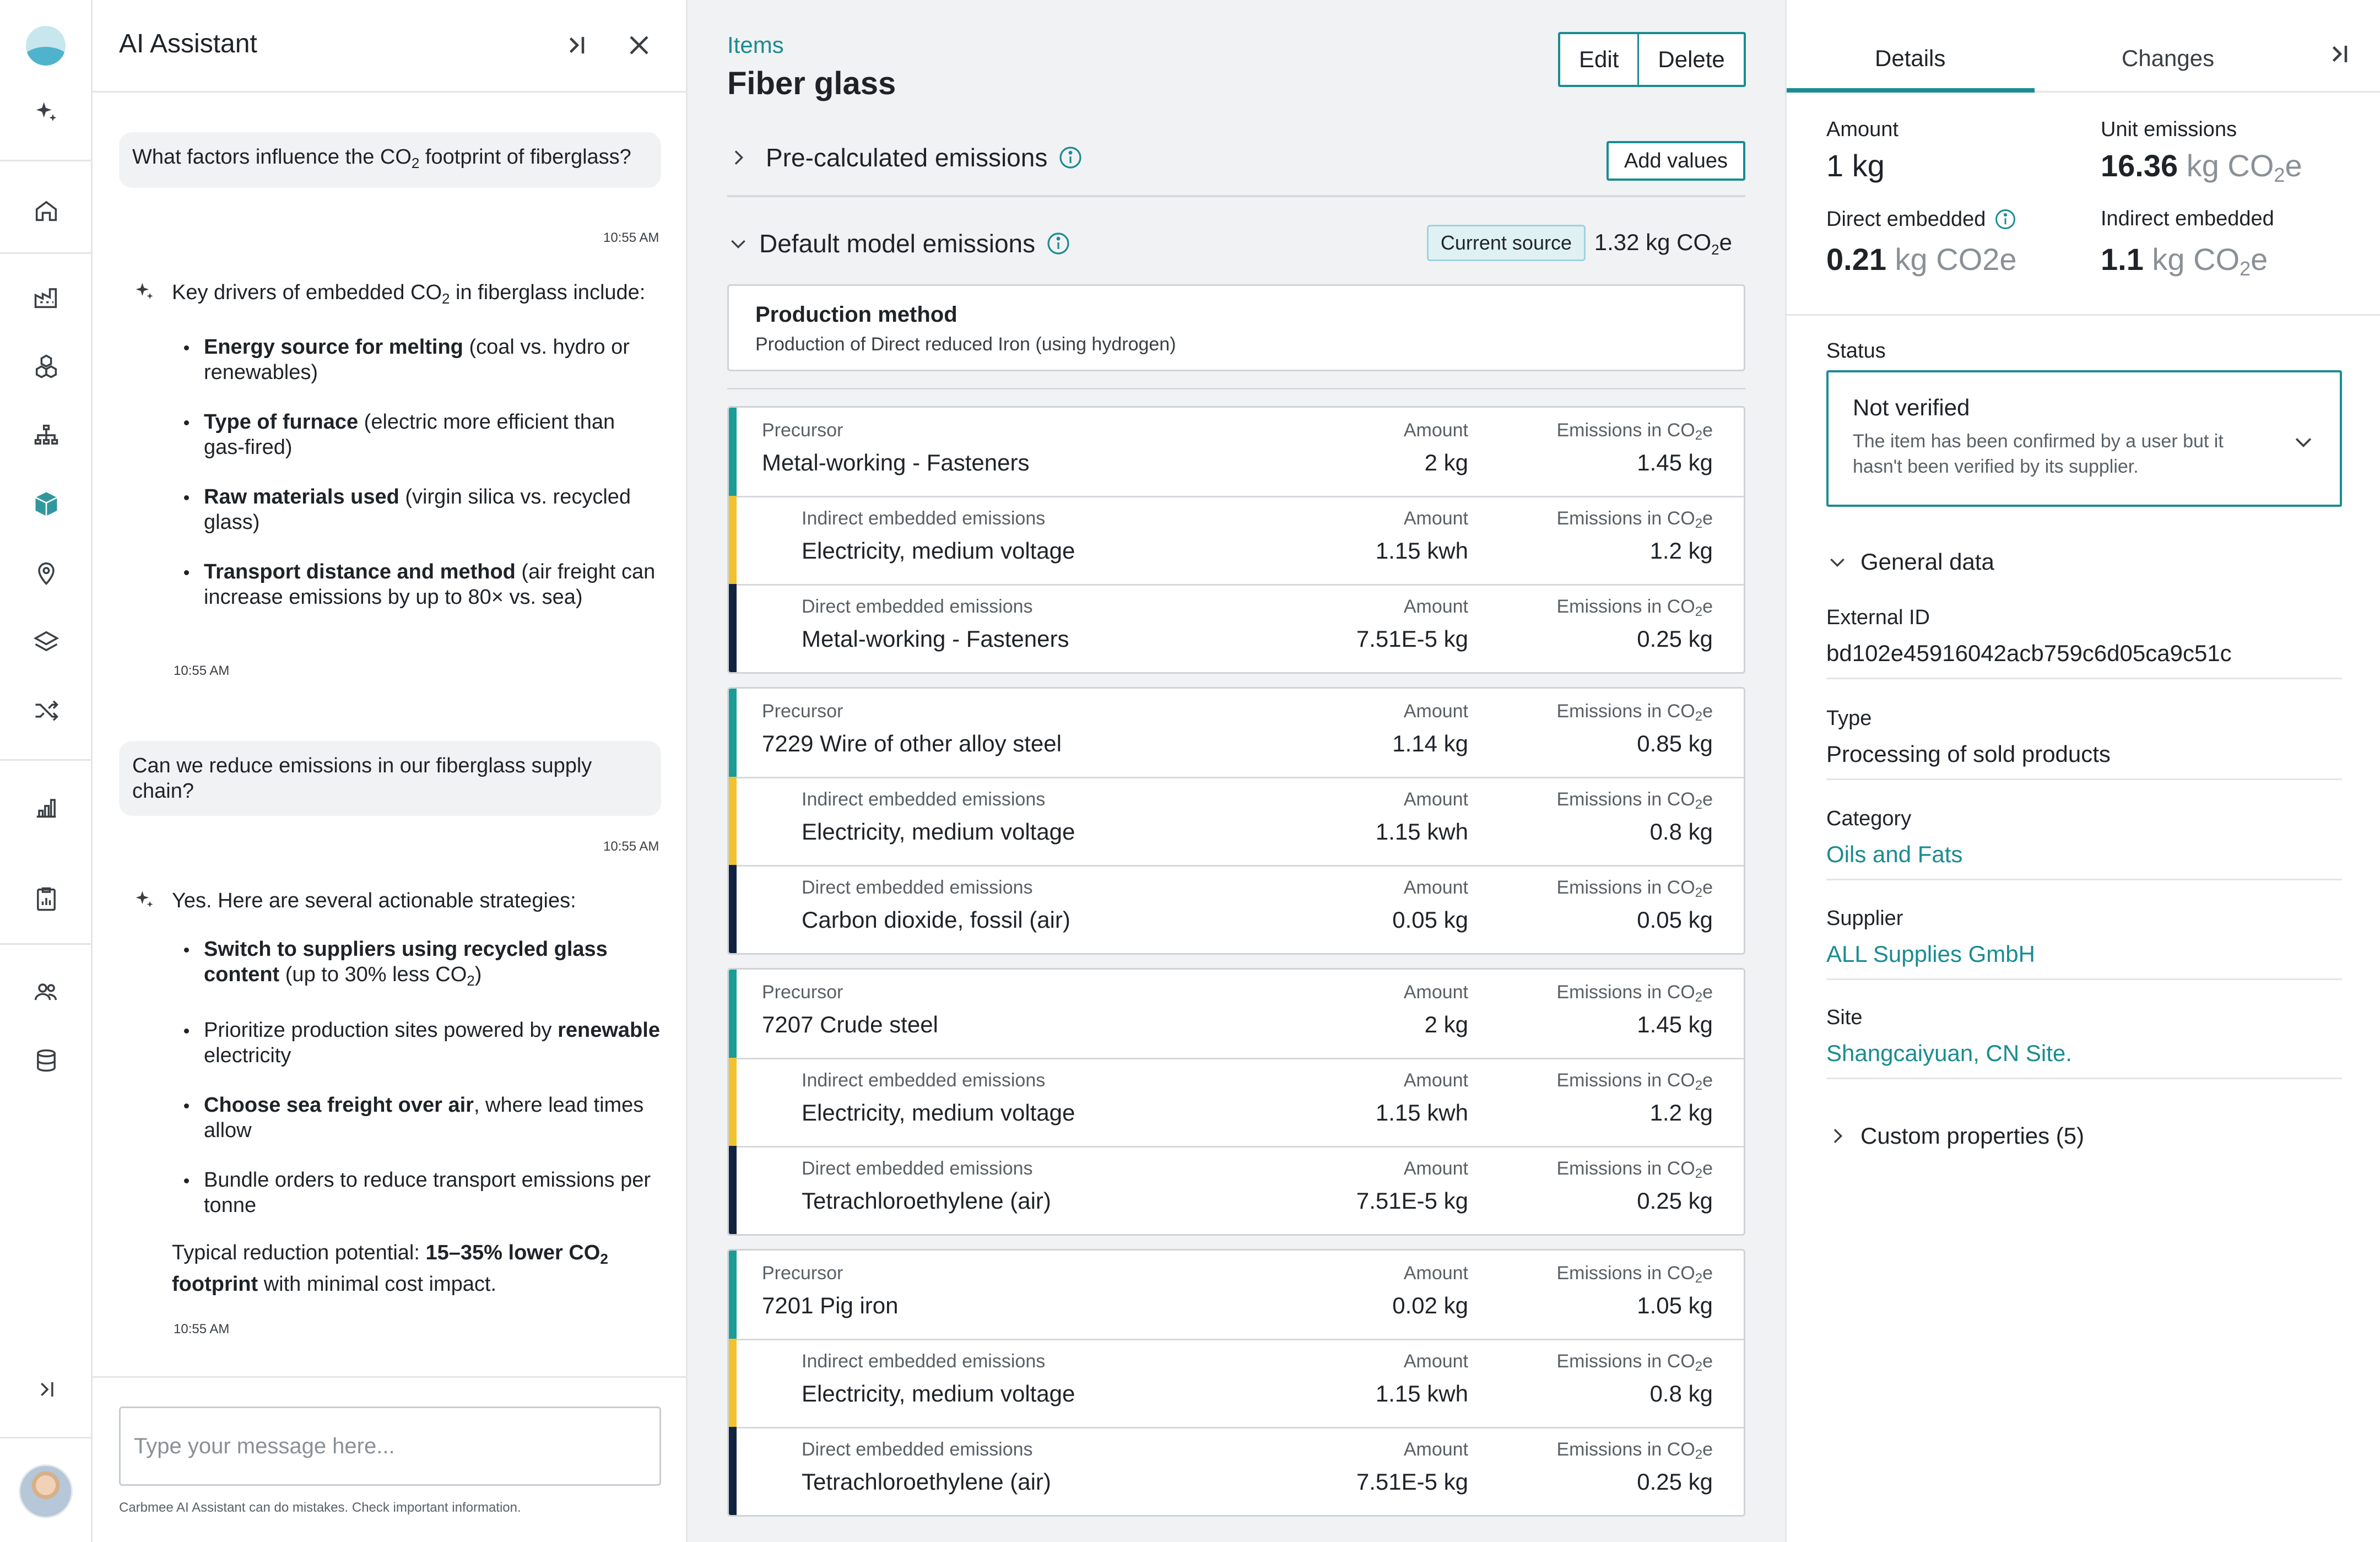  What do you see at coordinates (1430, 743) in the screenshot?
I see `amount-value: 1.14 kg` at bounding box center [1430, 743].